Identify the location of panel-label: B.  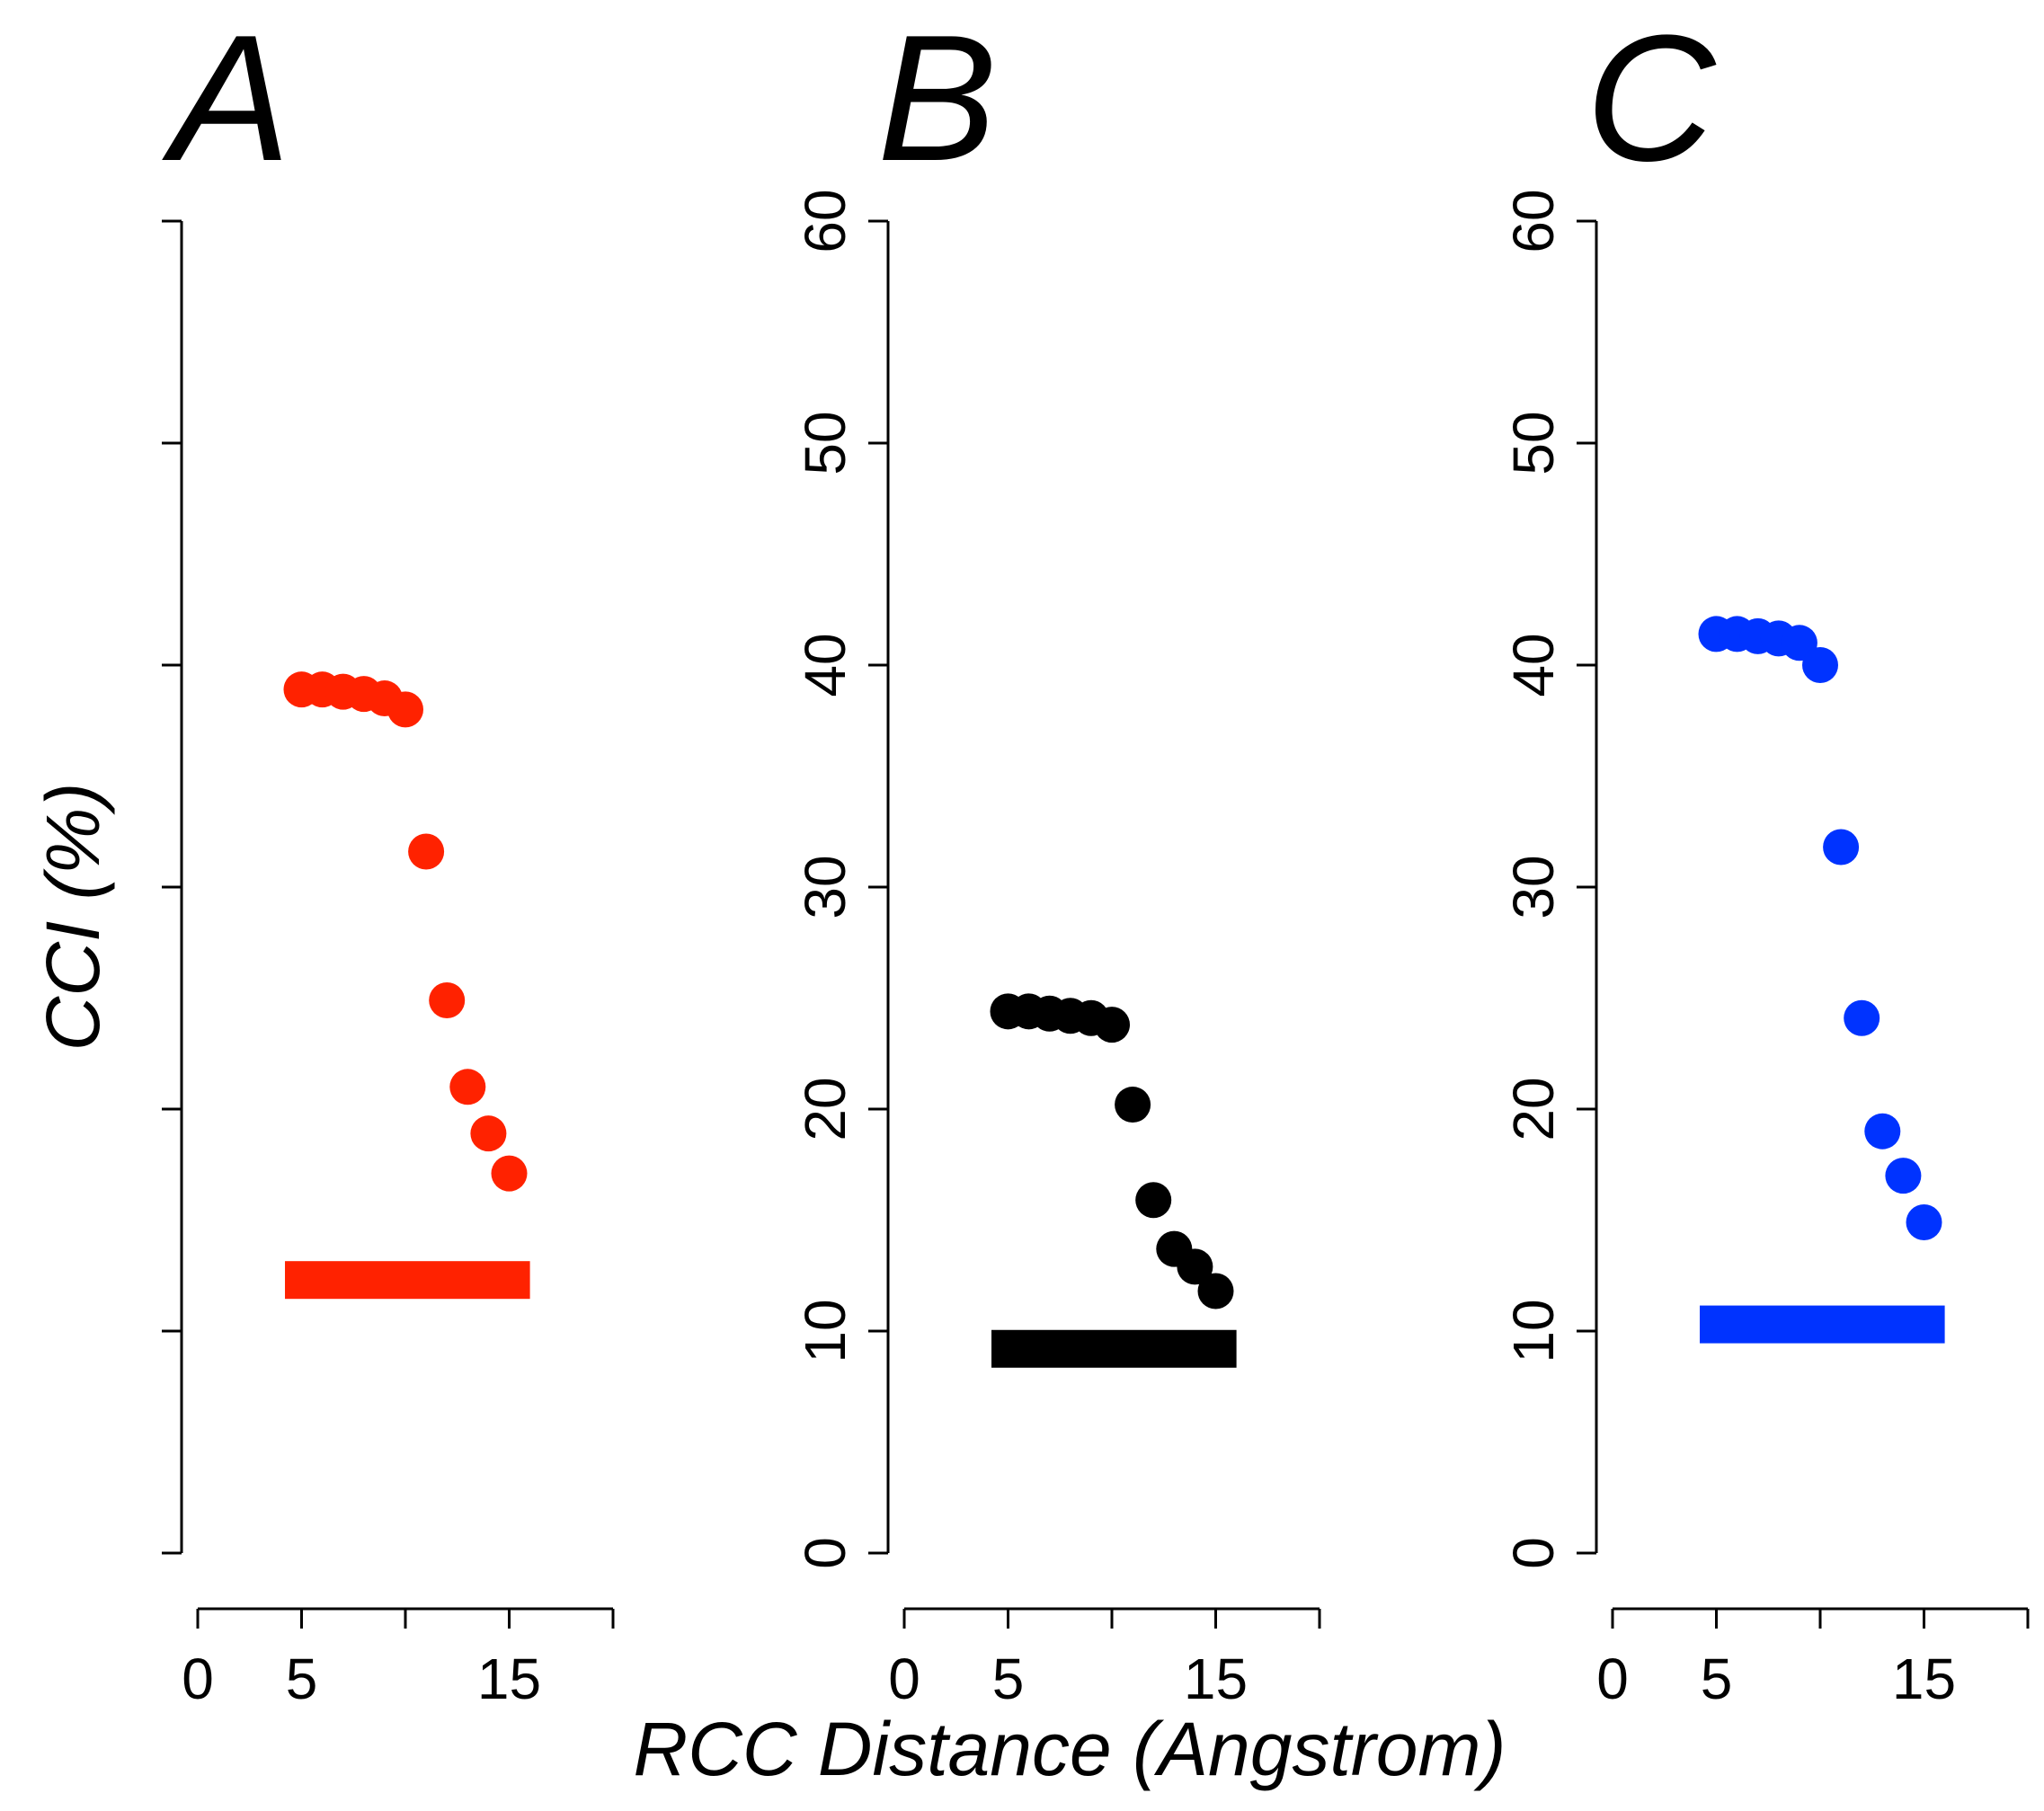
(937, 99).